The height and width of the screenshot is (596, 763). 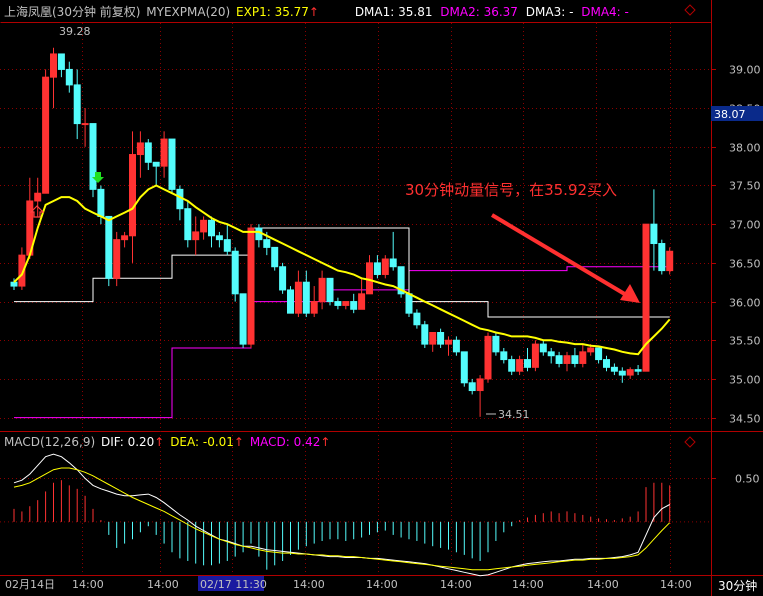 I want to click on current-price-box, so click(x=737, y=113).